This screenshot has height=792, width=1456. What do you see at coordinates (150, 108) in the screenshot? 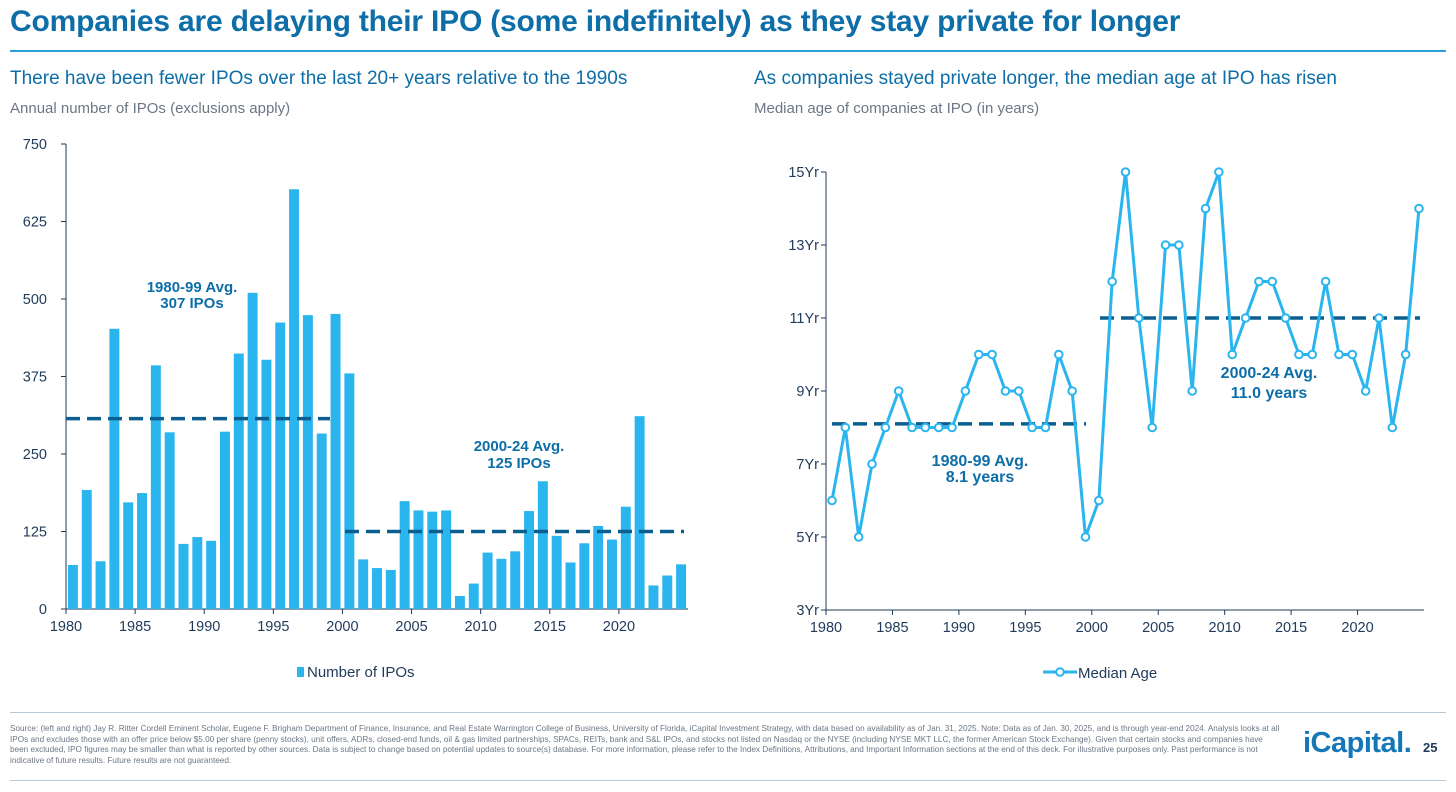
I see `left-chart-subheading: Annual number of IPOs (exclusions apply)` at bounding box center [150, 108].